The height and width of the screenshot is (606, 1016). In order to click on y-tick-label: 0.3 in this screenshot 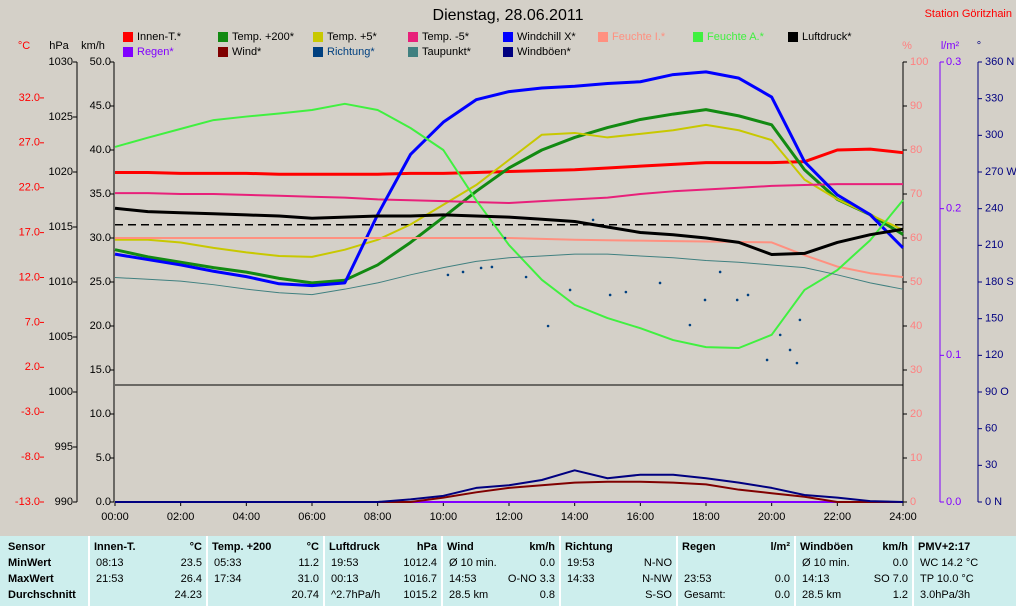, I will do `click(953, 62)`.